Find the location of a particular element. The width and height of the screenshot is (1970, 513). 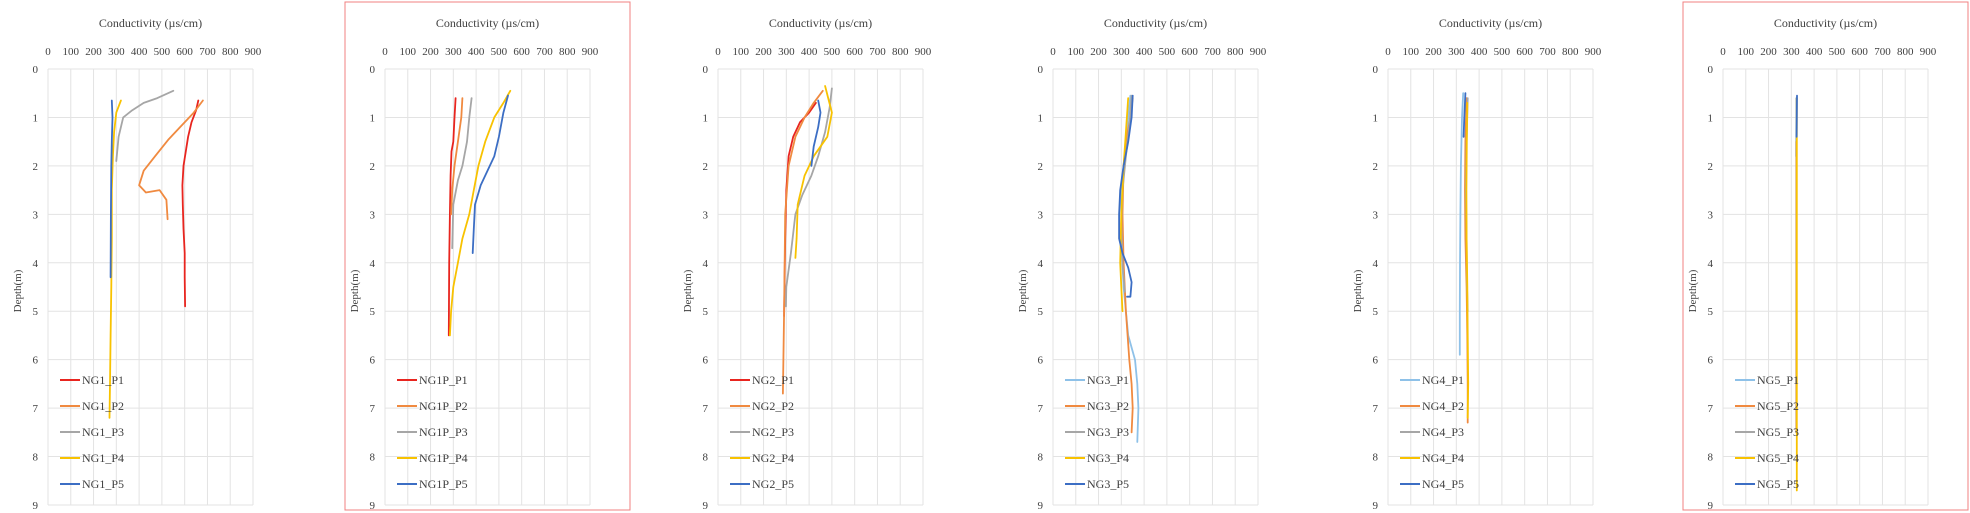

series-line-ng3-p2 is located at coordinates (1127, 265).